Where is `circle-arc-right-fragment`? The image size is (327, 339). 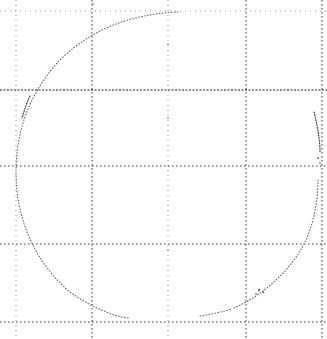 circle-arc-right-fragment is located at coordinates (317, 132).